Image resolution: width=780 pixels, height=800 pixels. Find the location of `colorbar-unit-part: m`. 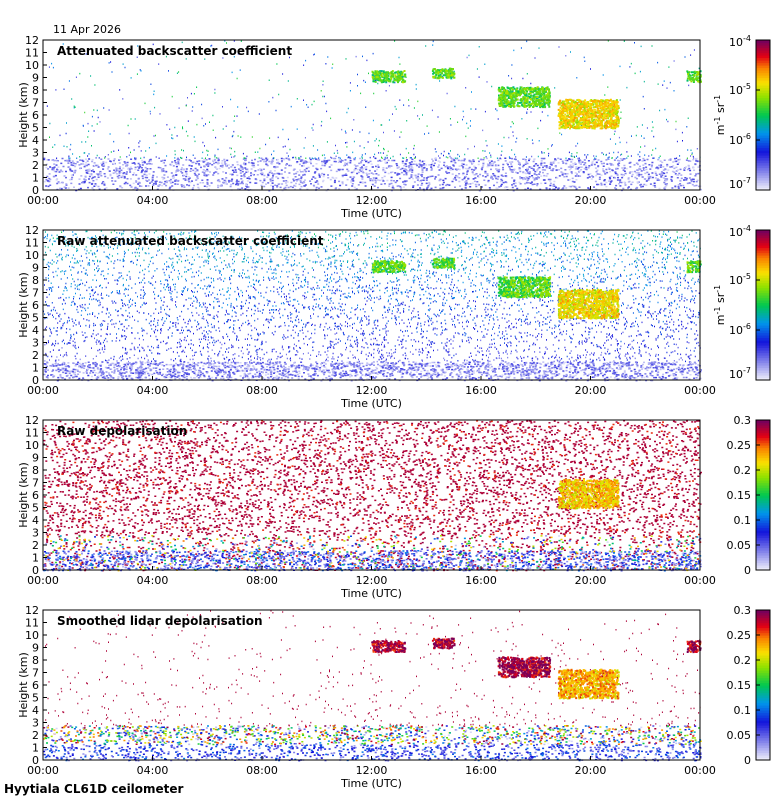

colorbar-unit-part: m is located at coordinates (720, 320).